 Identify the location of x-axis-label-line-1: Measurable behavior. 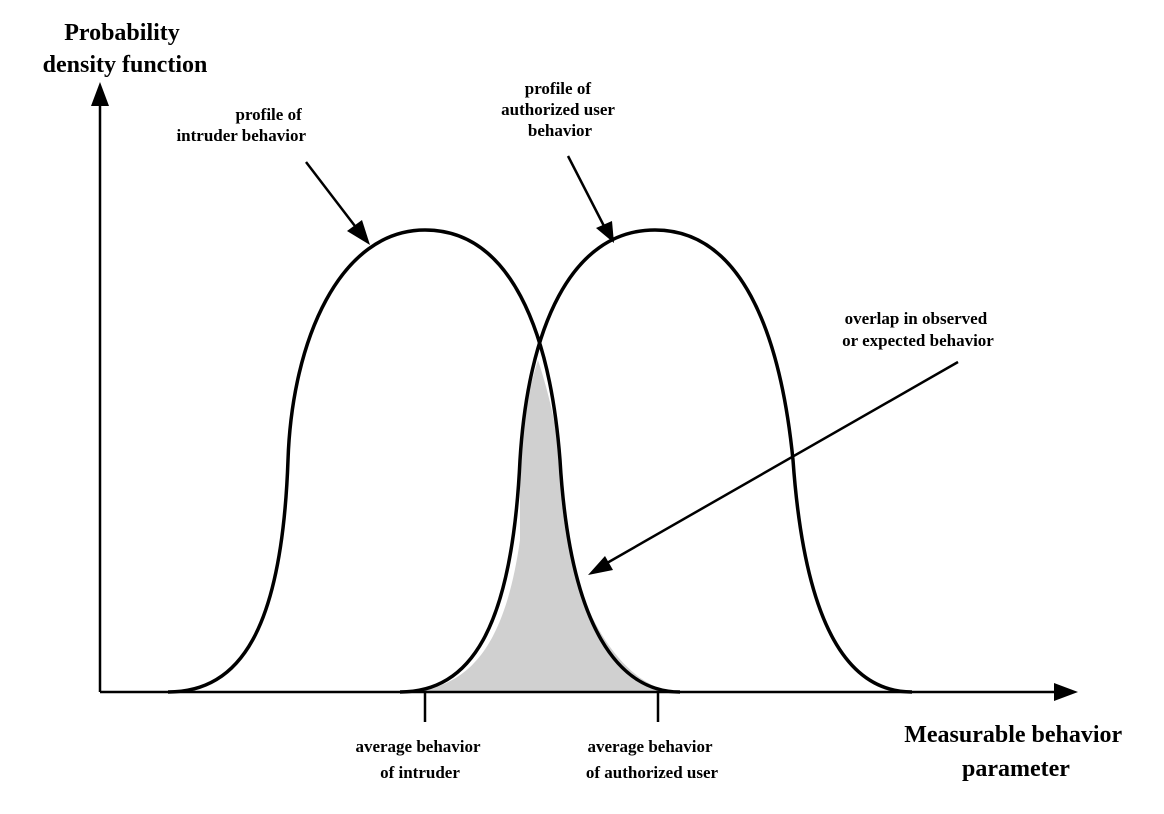
(1013, 735).